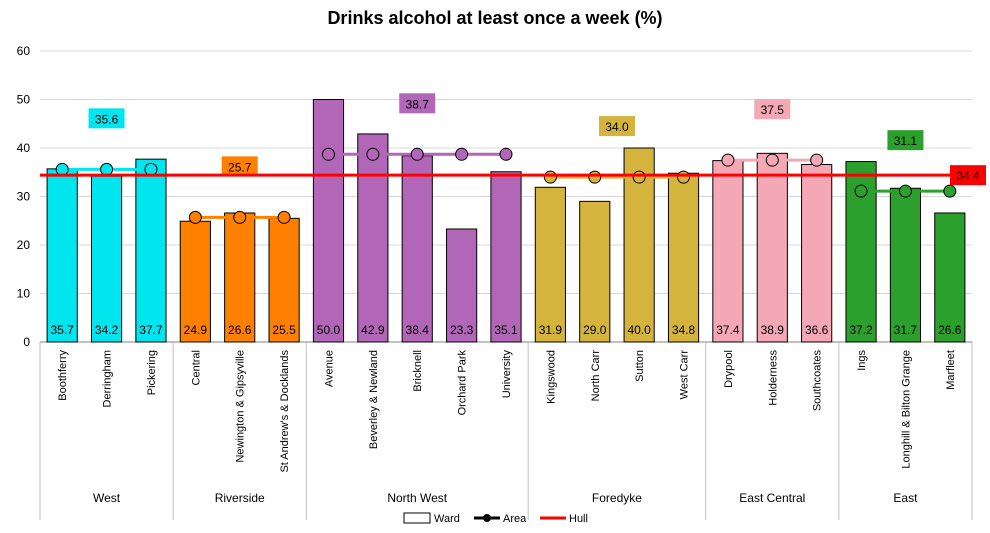  I want to click on area-value-label: 31.1, so click(906, 141).